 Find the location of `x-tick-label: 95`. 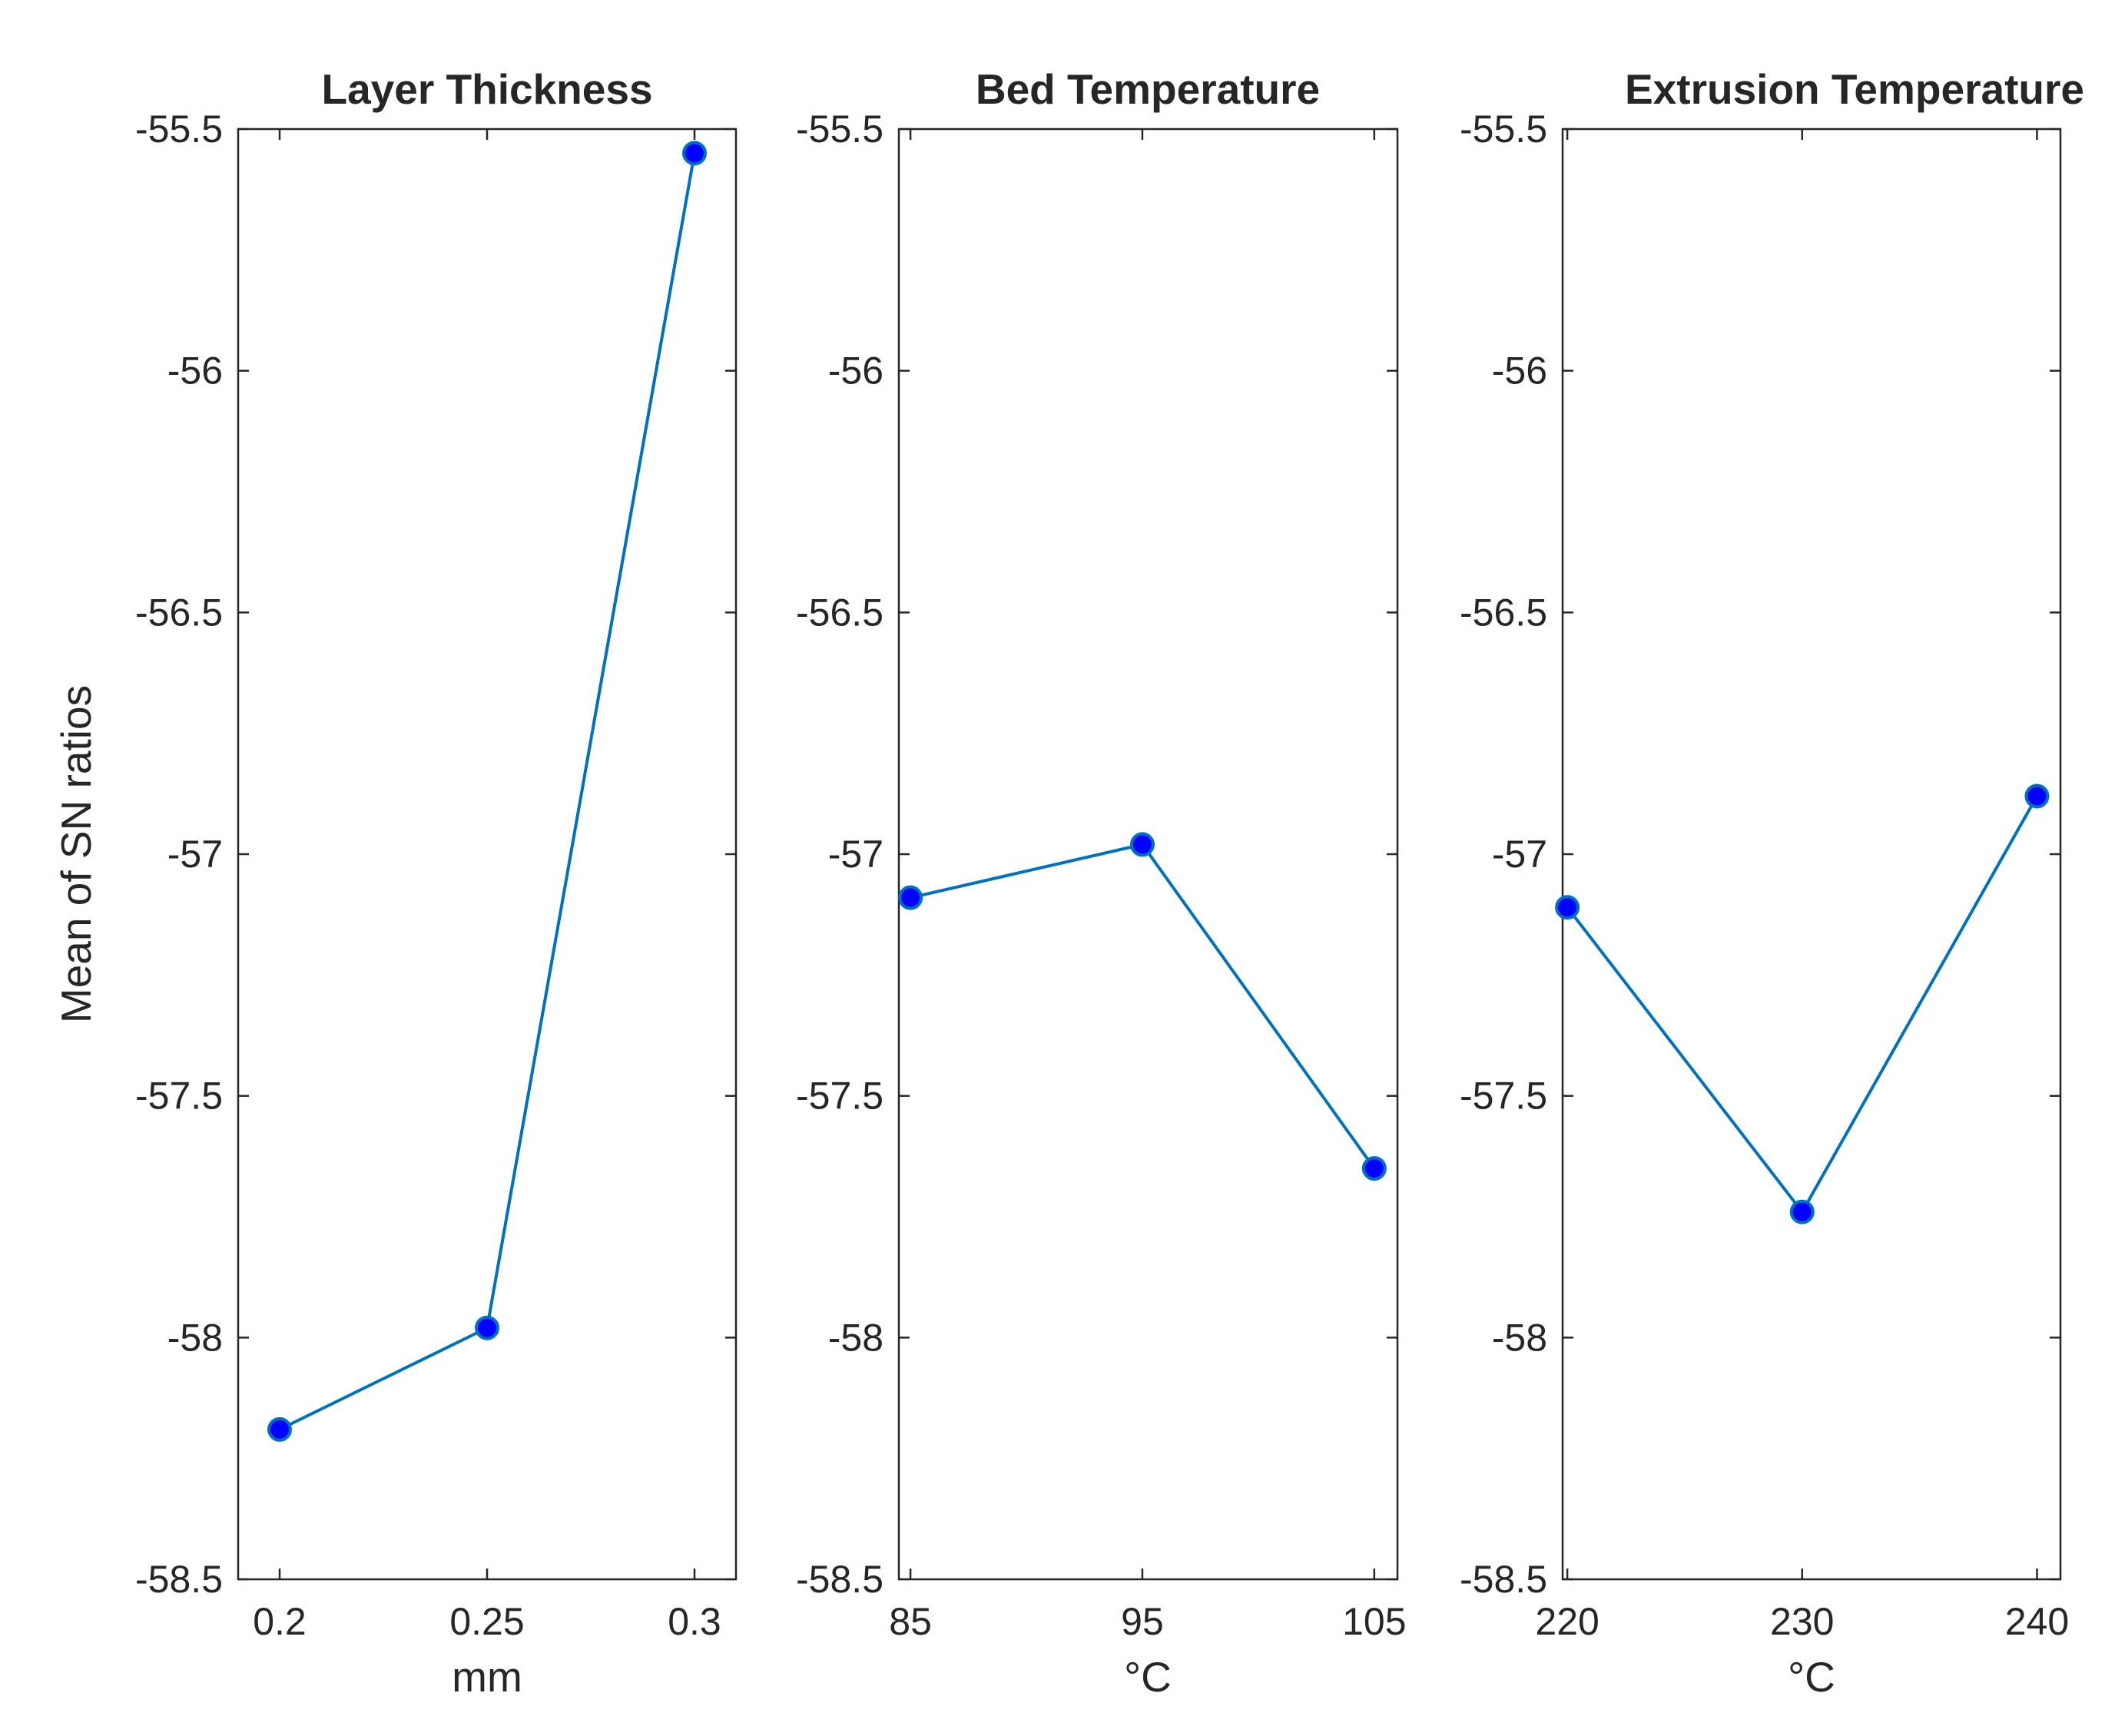

x-tick-label: 95 is located at coordinates (1142, 1621).